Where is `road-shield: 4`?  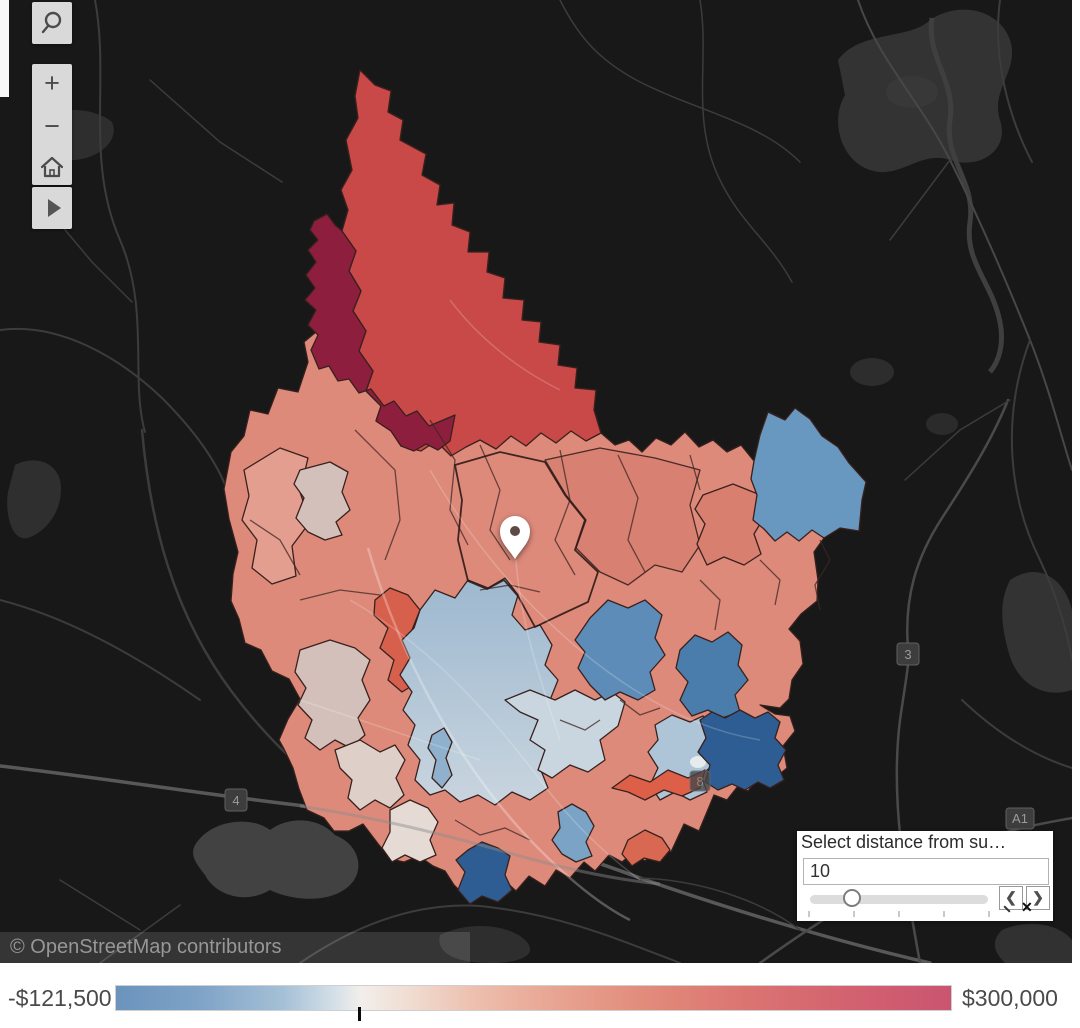
road-shield: 4 is located at coordinates (236, 800).